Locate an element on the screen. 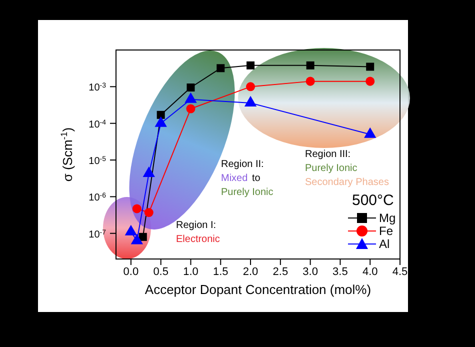 The width and height of the screenshot is (475, 347). annotation: Region II: is located at coordinates (242, 164).